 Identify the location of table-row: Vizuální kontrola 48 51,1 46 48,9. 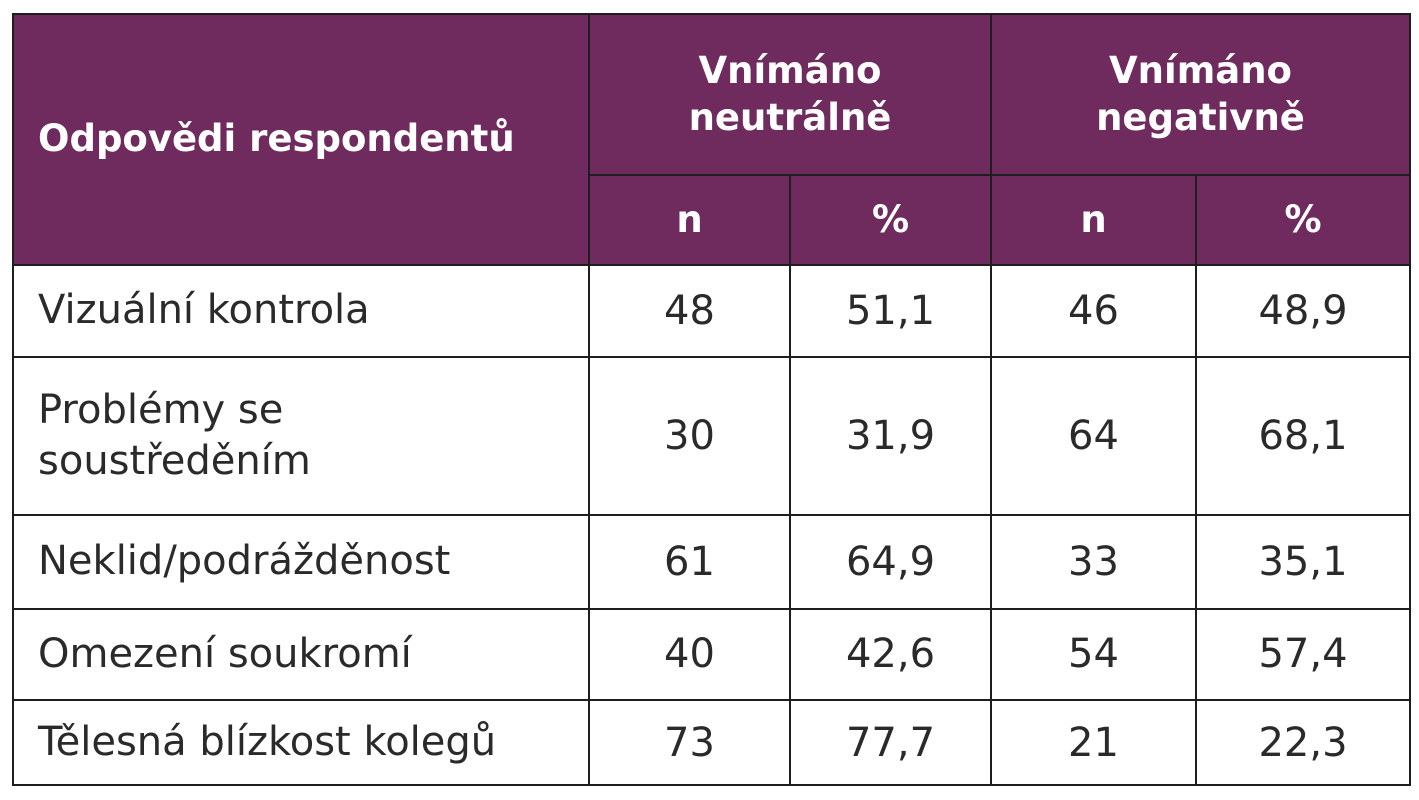
(712, 311).